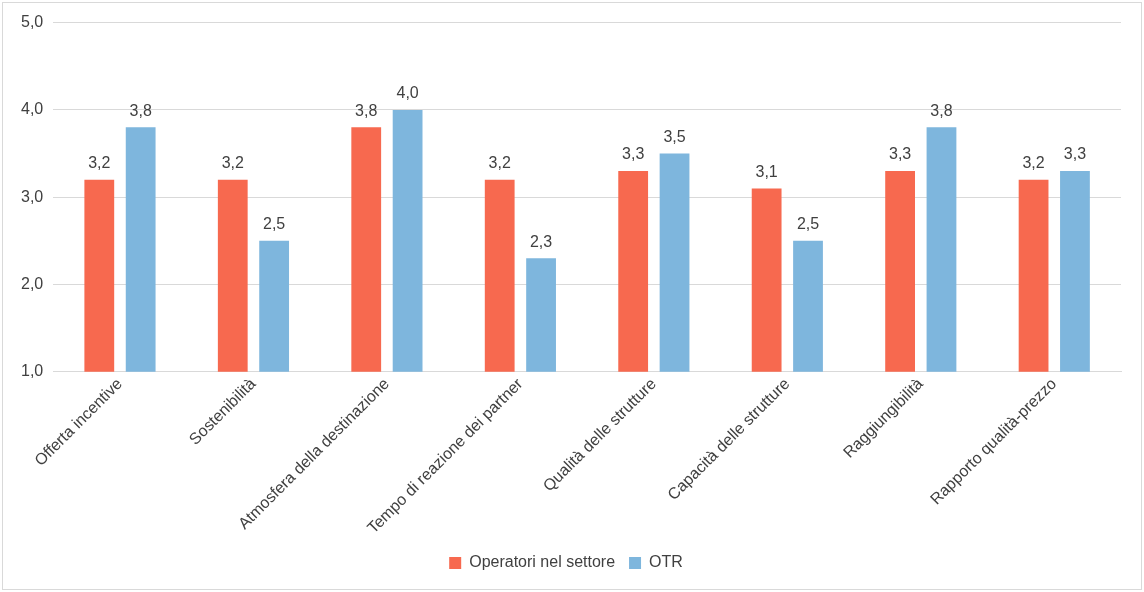 This screenshot has width=1144, height=592. I want to click on data-label: 4,0, so click(407, 93).